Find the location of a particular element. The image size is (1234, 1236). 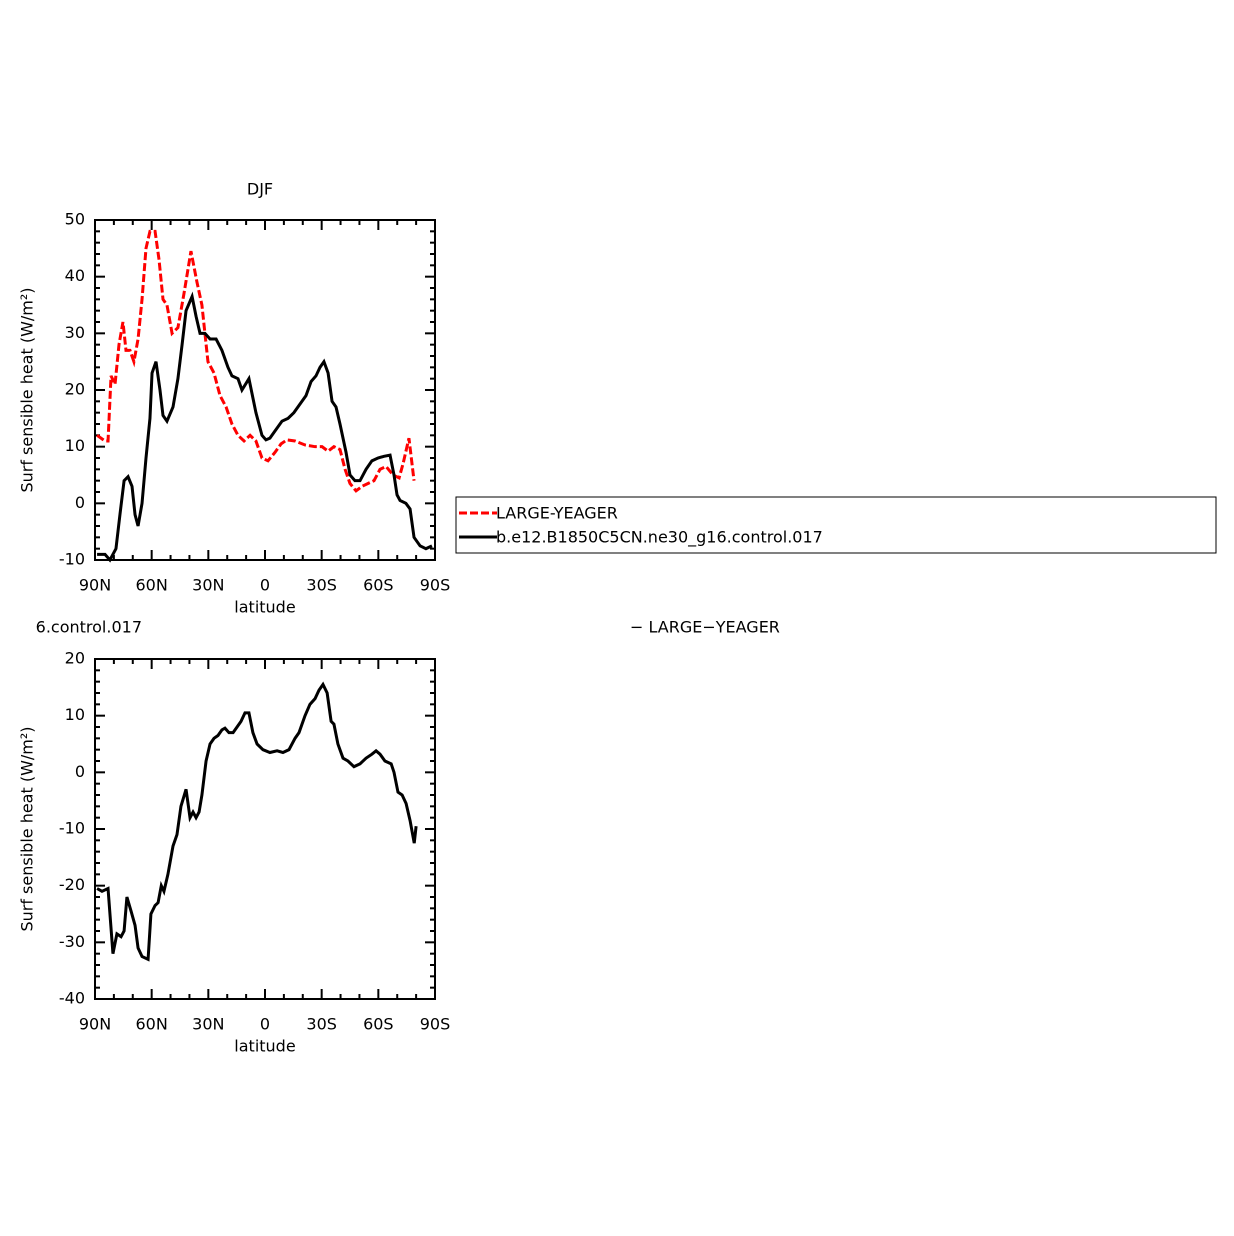

y-tick-label: 50 is located at coordinates (75, 219).